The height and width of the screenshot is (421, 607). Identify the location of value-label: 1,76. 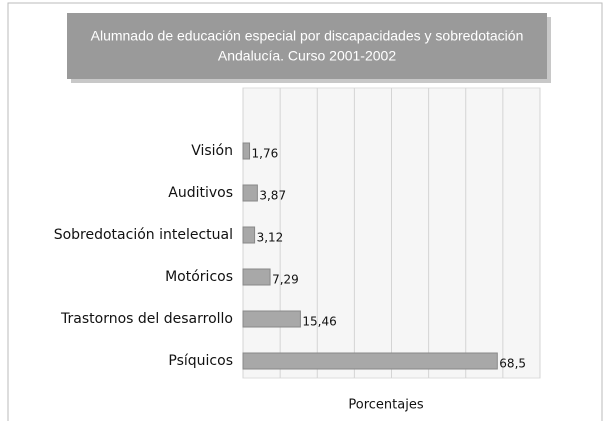
(265, 154).